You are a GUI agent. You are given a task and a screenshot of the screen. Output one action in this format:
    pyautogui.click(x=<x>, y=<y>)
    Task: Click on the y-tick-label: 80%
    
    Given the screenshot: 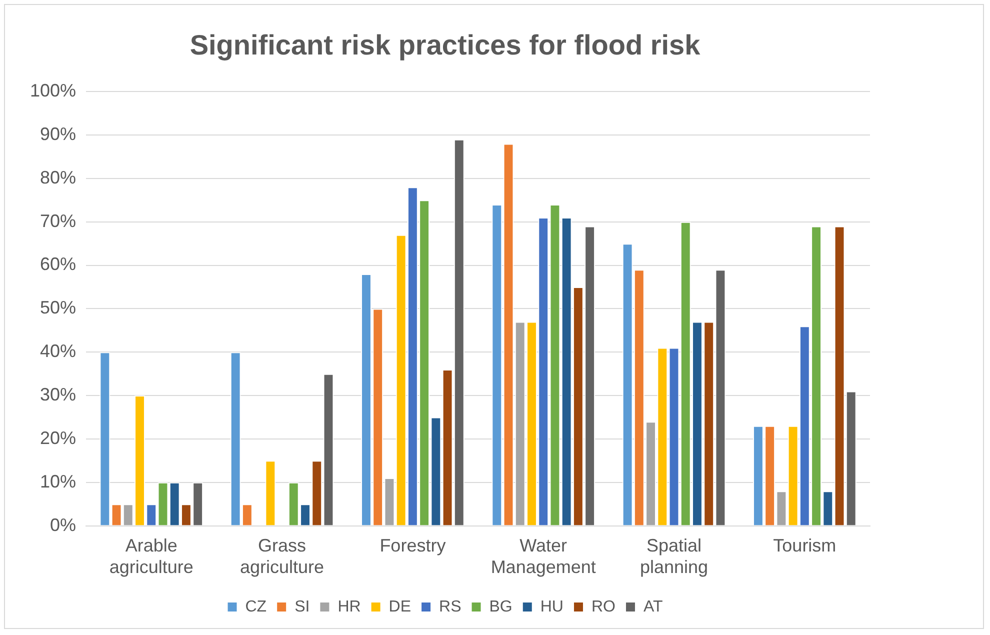 What is the action you would take?
    pyautogui.click(x=58, y=177)
    